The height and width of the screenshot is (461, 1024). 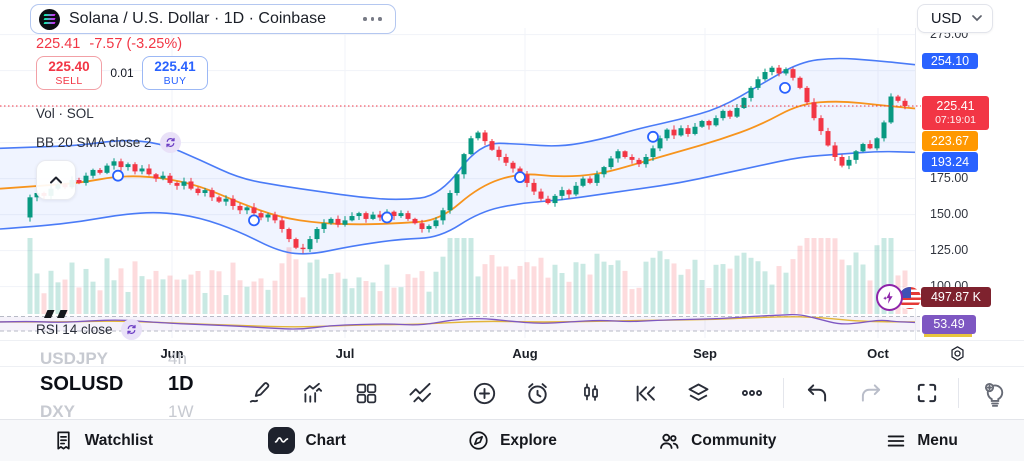 What do you see at coordinates (948, 335) in the screenshot?
I see `rsi-ma-value-tag` at bounding box center [948, 335].